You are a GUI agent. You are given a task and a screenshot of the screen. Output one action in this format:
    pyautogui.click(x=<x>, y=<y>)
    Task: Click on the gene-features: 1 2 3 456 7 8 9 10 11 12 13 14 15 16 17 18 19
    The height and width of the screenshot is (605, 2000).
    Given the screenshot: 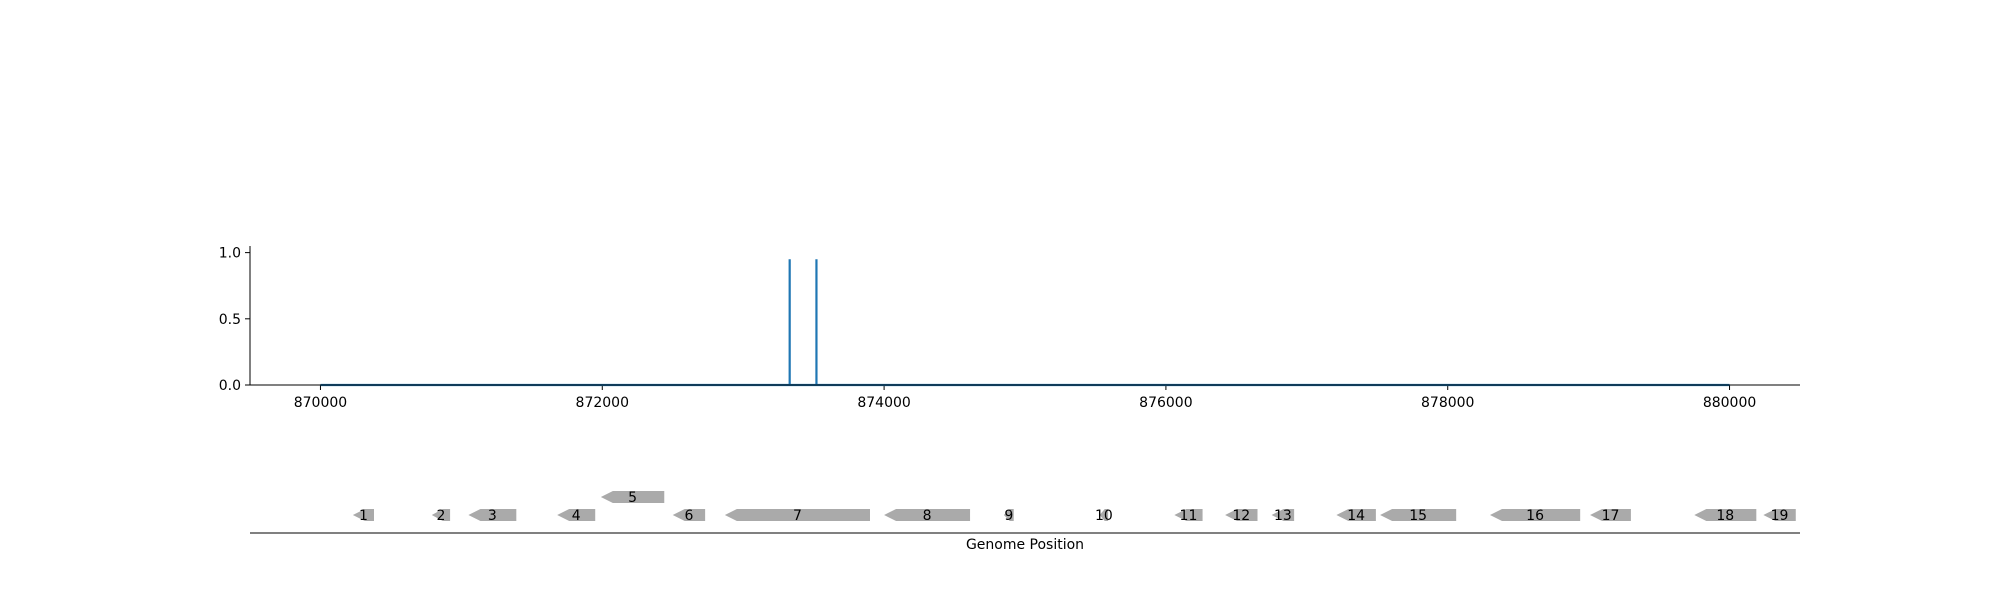 What is the action you would take?
    pyautogui.click(x=1074, y=507)
    